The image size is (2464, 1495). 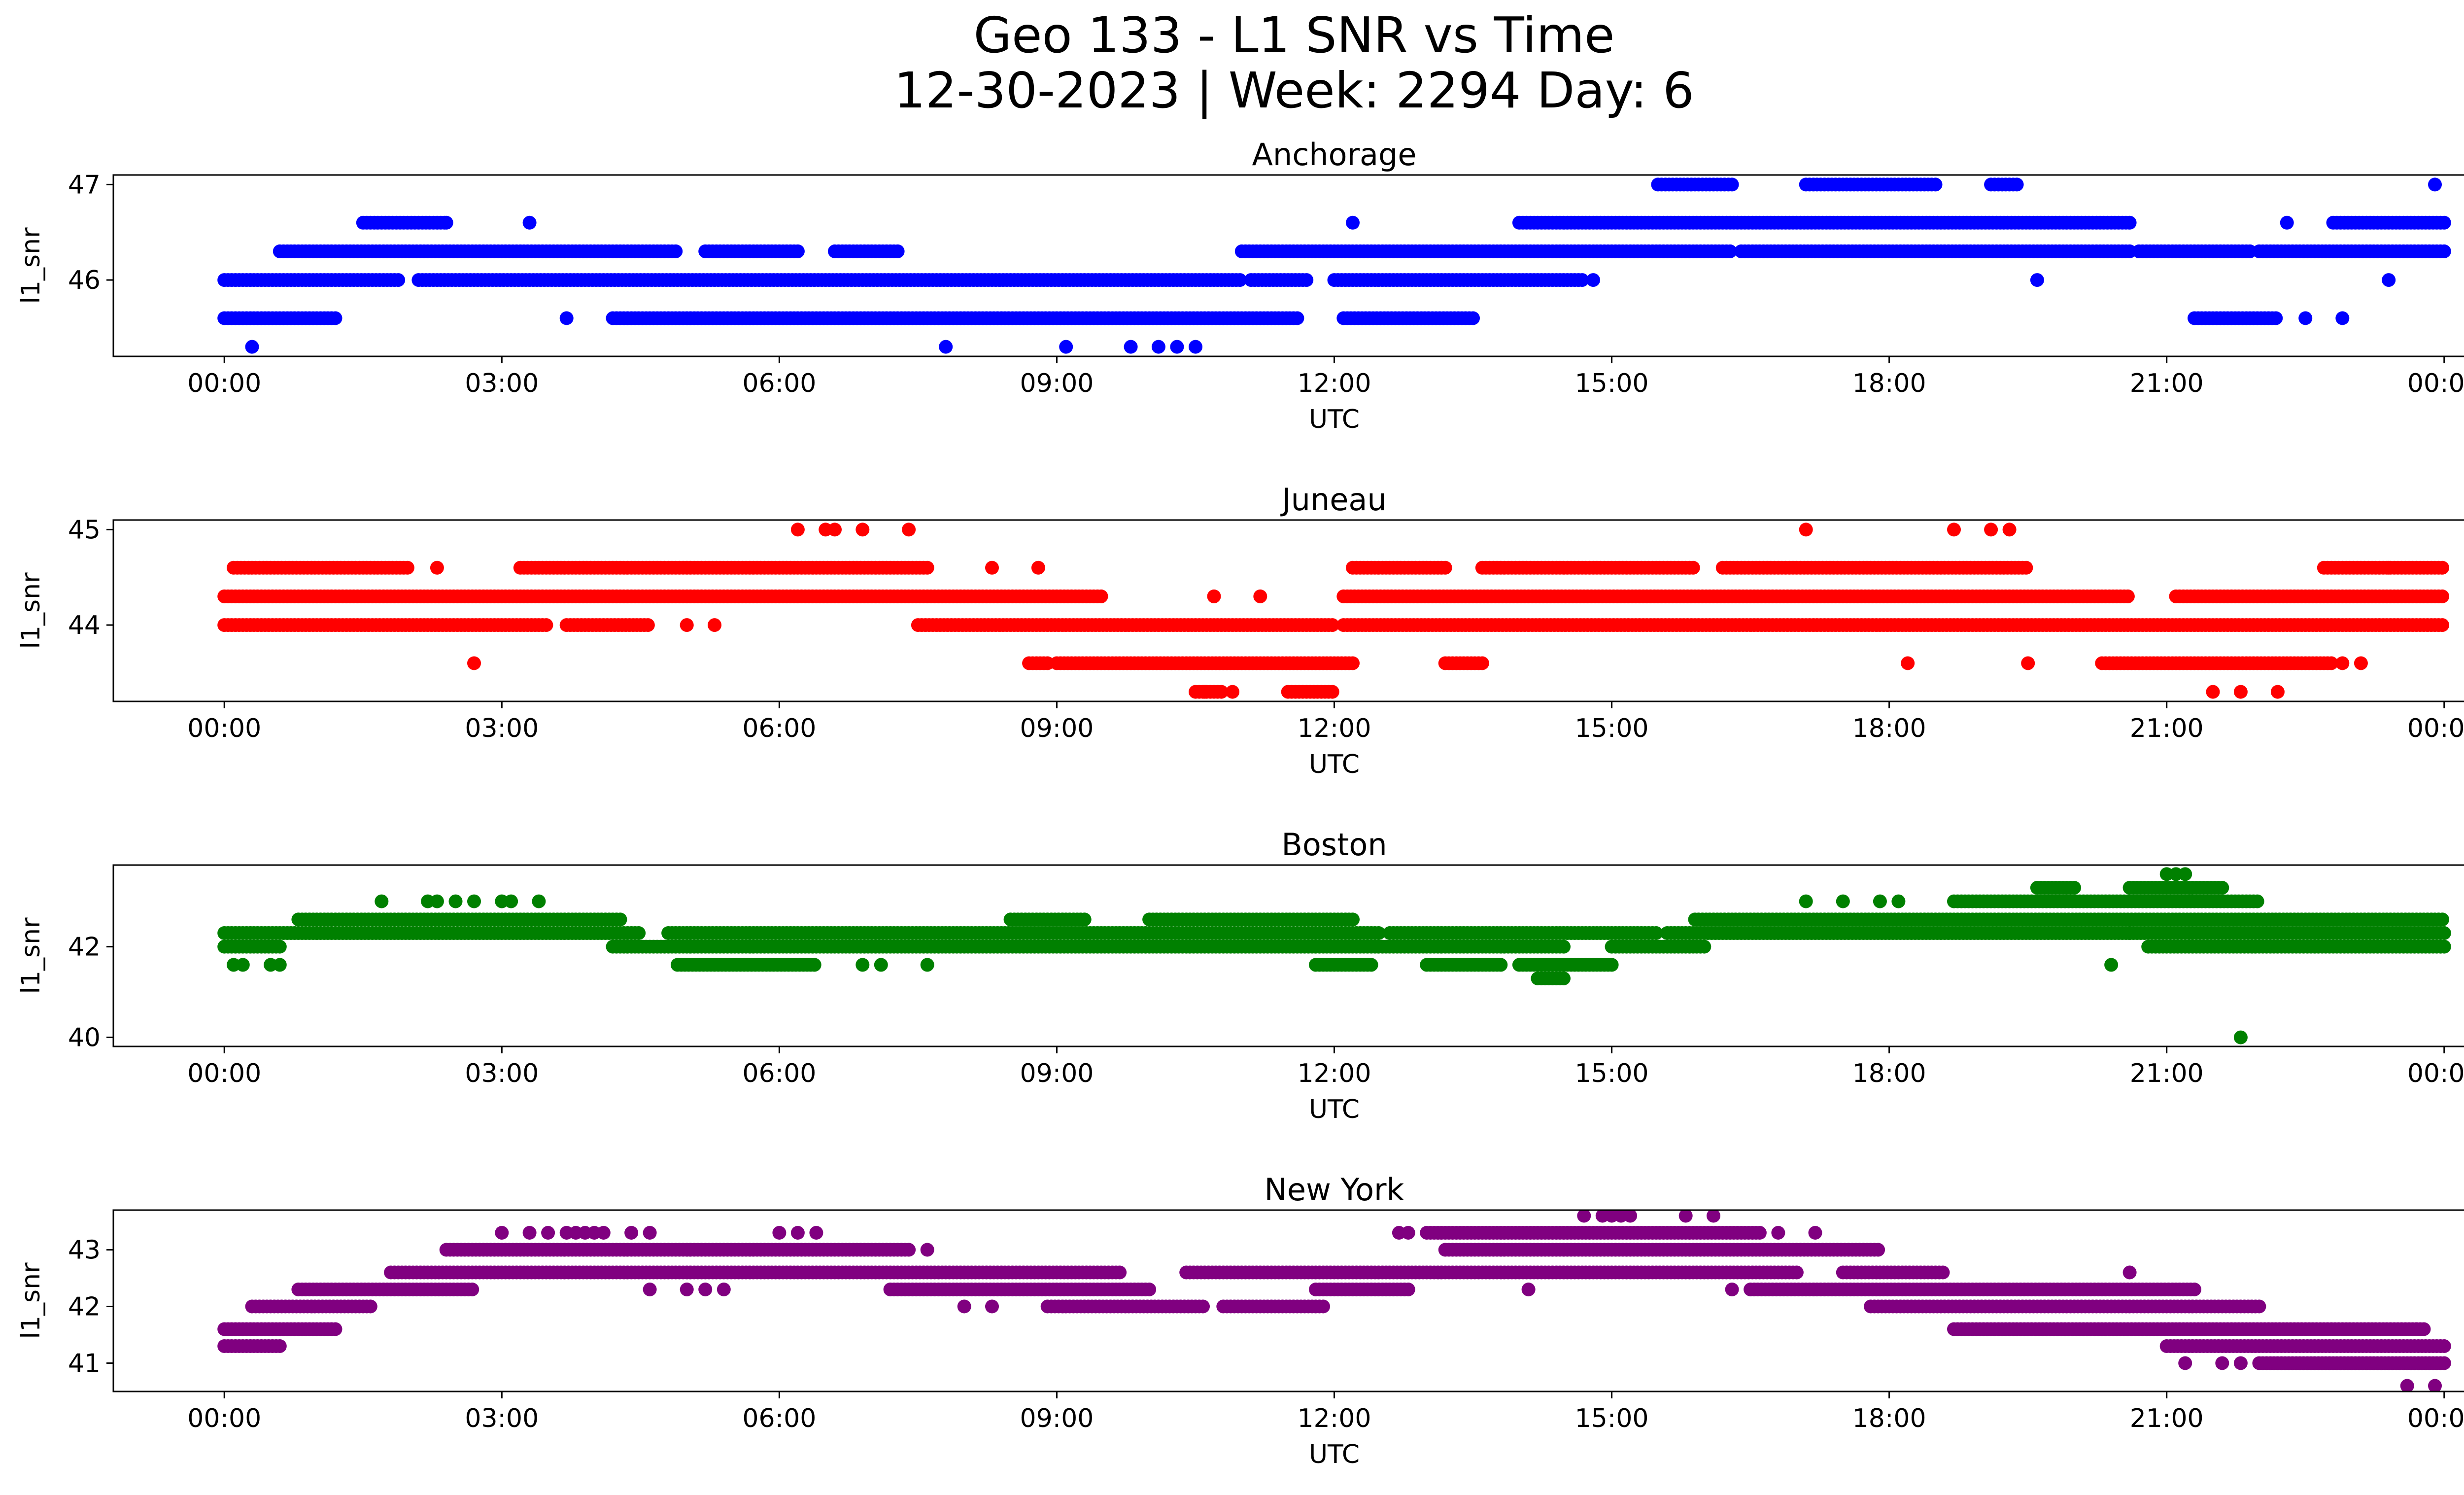 I want to click on figure-title-line1: Geo 133 - L1 SNR vs Time, so click(x=1294, y=35).